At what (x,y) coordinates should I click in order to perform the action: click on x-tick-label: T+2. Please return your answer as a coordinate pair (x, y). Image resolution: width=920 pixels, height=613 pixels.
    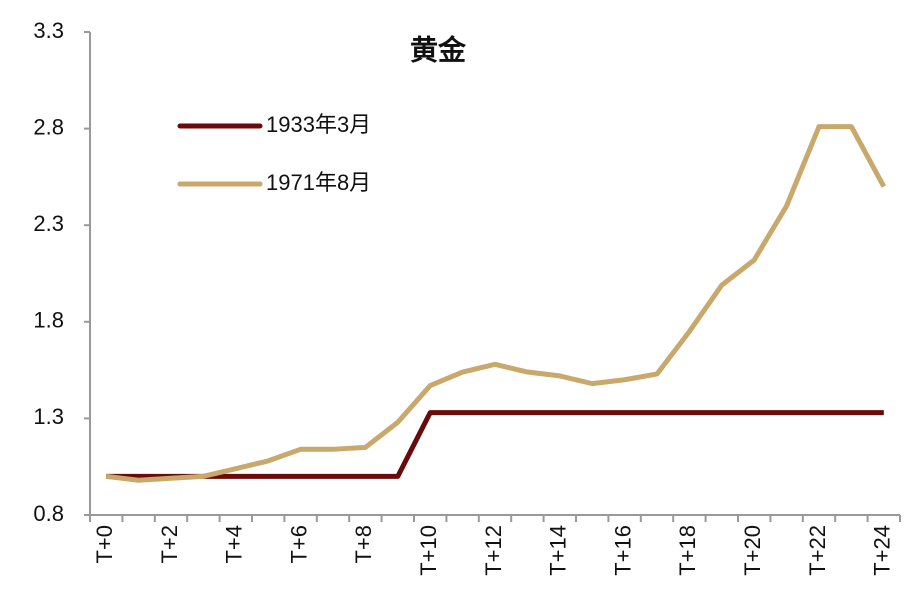
    Looking at the image, I should click on (169, 544).